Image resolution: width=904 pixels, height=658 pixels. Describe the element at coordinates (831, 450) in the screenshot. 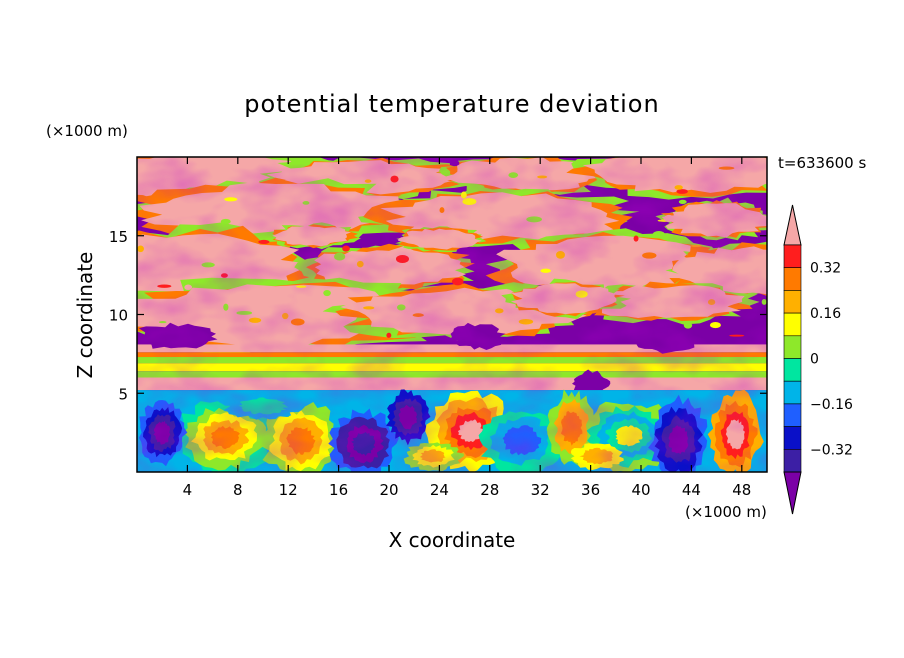

I see `colorbar-tick-label: −0.32` at that location.